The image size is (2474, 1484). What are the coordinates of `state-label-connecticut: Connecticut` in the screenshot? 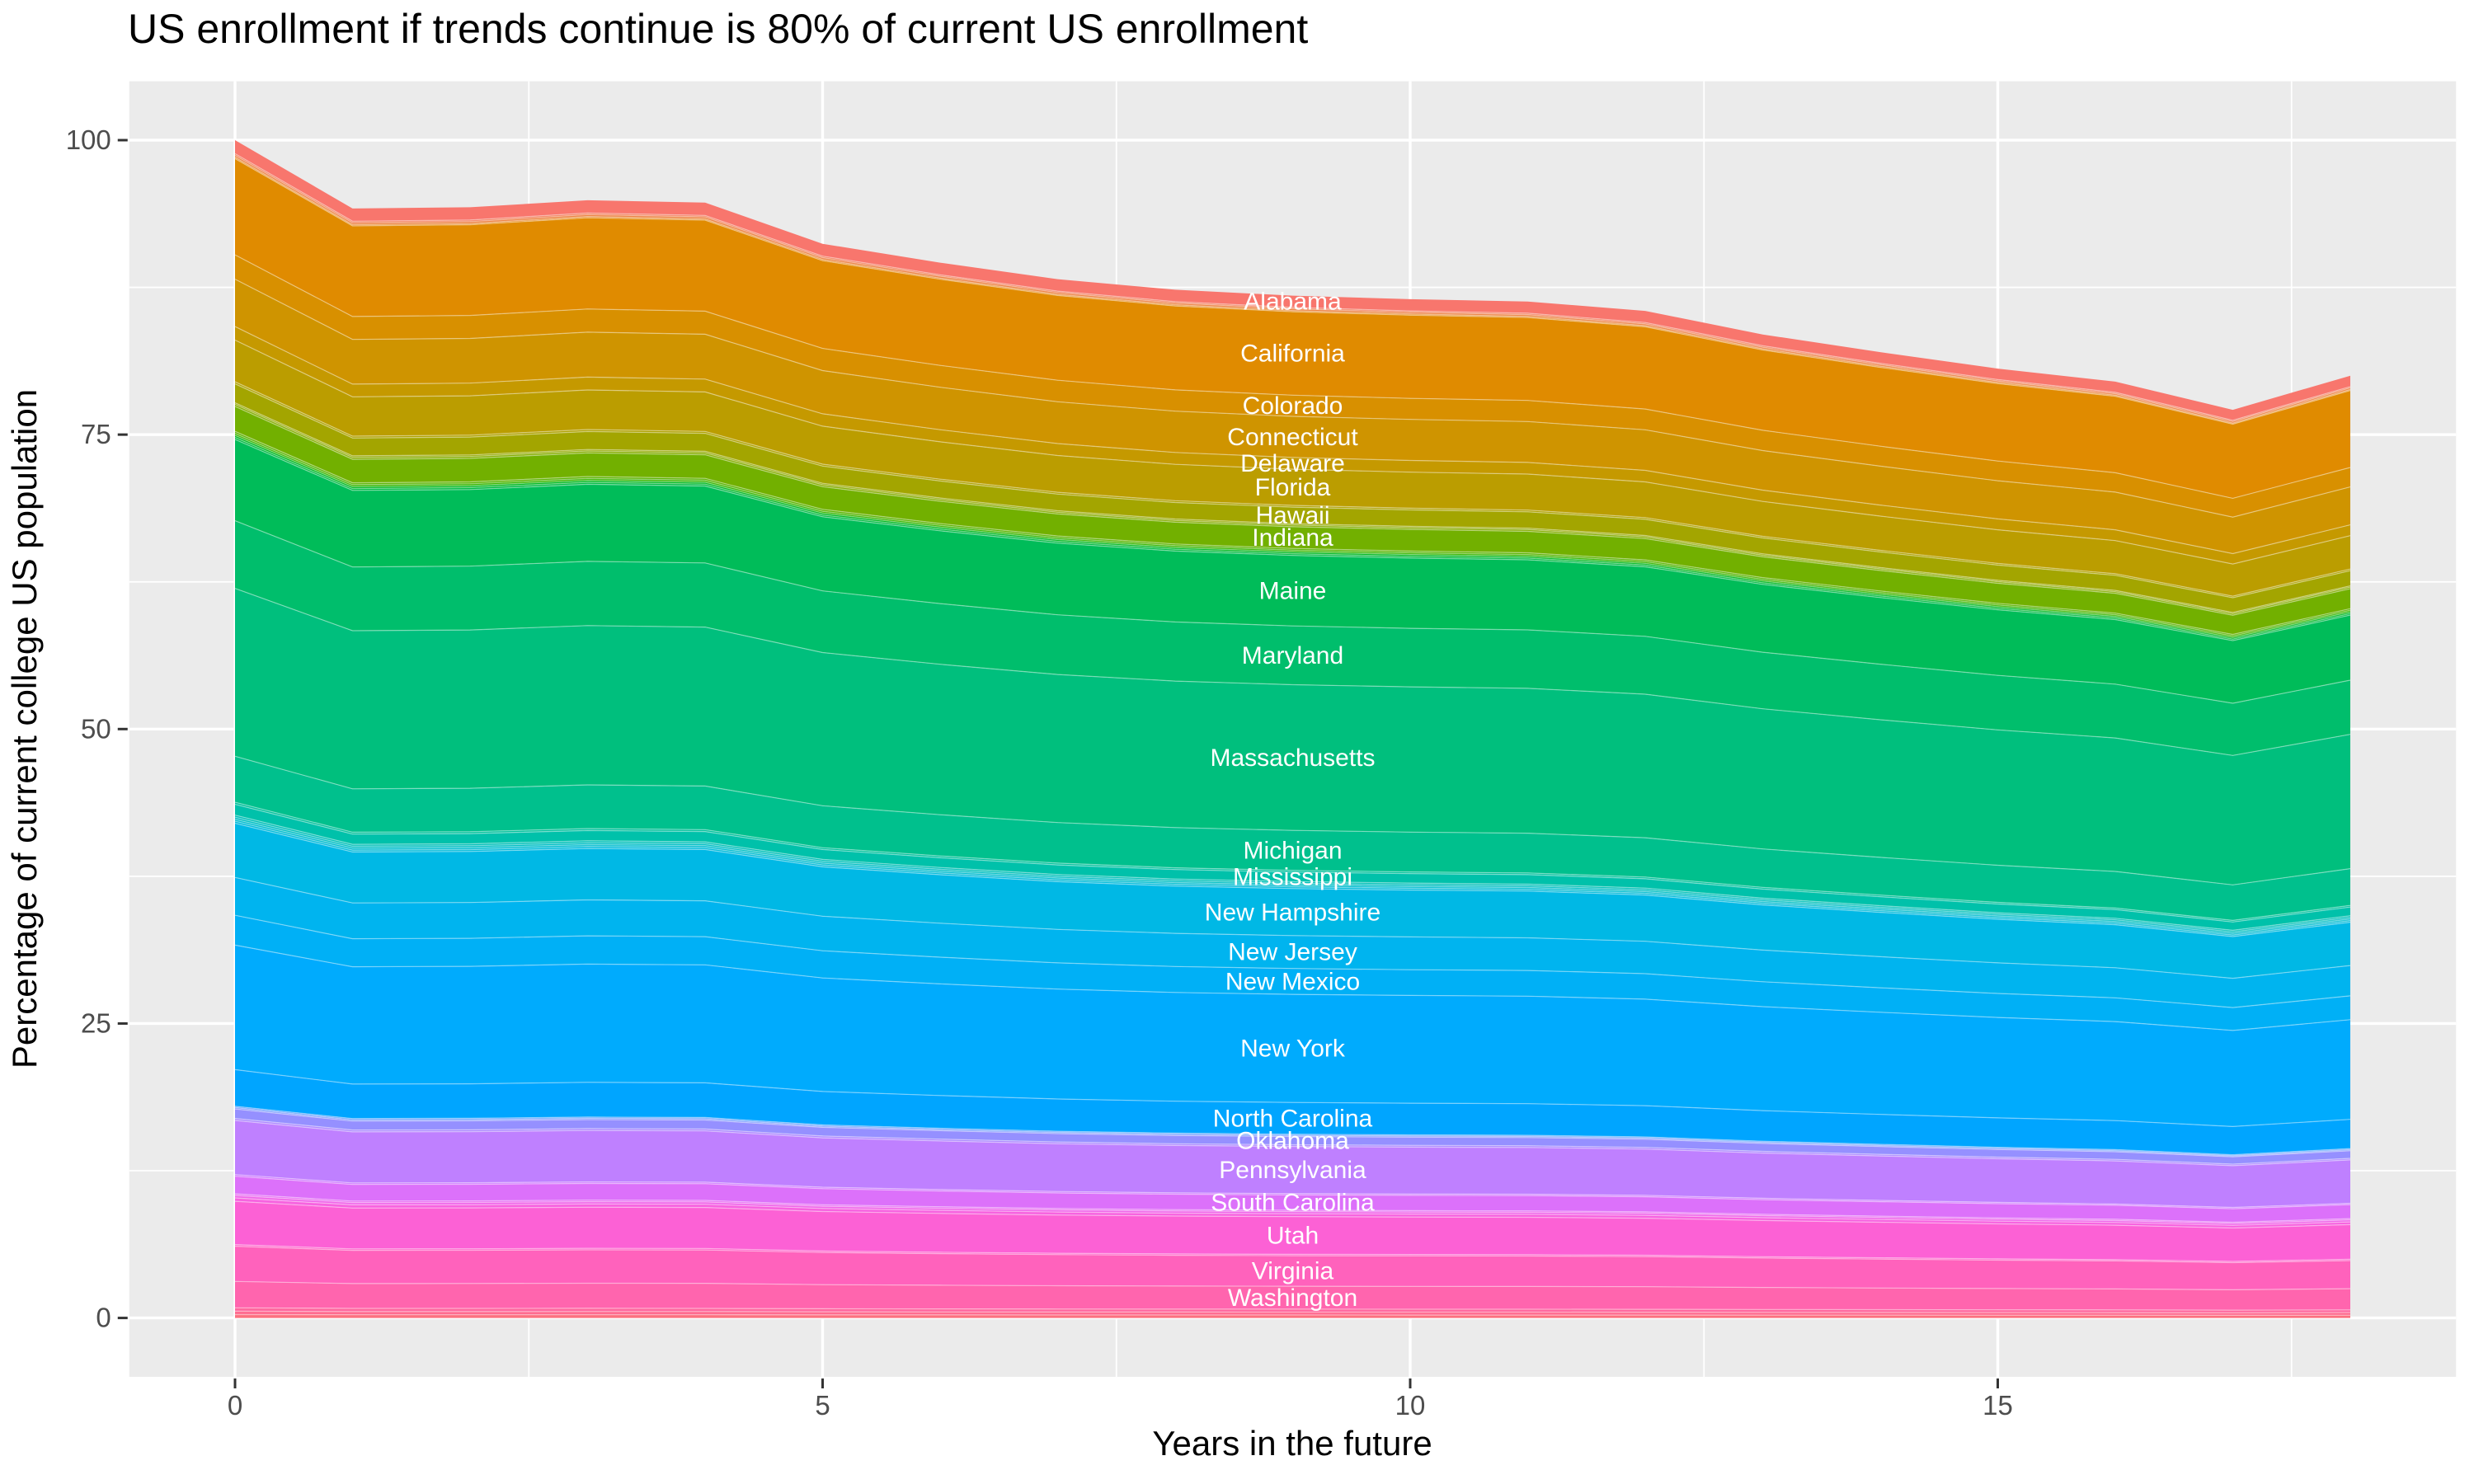 It's located at (1292, 437).